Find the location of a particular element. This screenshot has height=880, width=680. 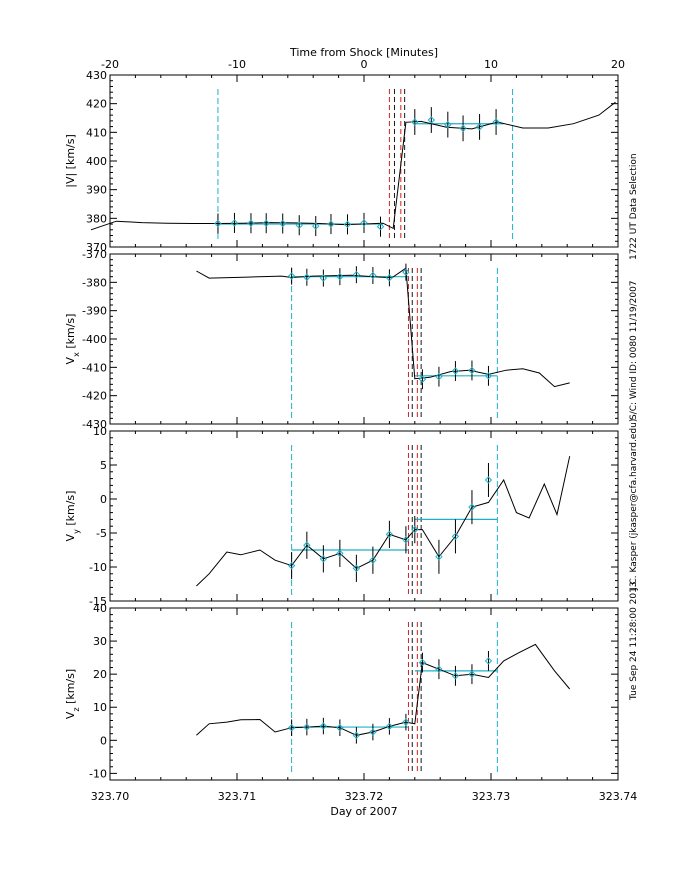

x-axis-title: Day of 2007 is located at coordinates (363, 811).